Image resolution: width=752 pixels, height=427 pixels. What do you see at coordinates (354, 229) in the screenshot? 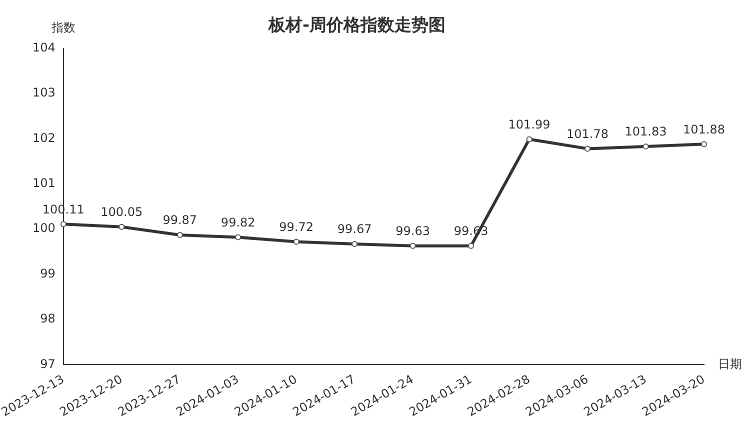
I see `data-label: 99.67` at bounding box center [354, 229].